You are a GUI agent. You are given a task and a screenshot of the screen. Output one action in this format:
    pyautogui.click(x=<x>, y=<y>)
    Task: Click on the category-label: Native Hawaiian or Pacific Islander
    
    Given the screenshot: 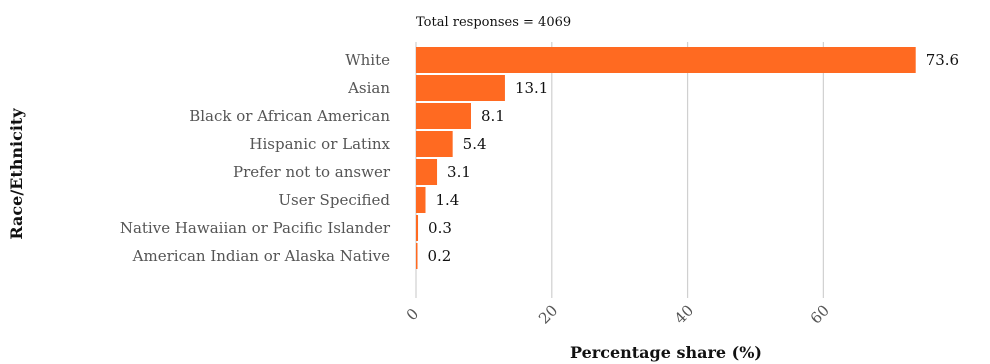 What is the action you would take?
    pyautogui.click(x=255, y=228)
    